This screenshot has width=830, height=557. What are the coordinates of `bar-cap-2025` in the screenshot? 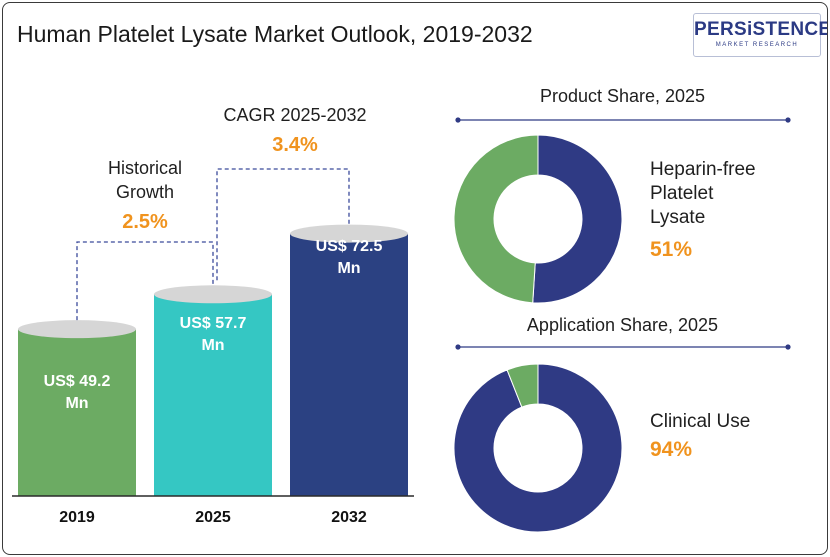 It's located at (213, 294).